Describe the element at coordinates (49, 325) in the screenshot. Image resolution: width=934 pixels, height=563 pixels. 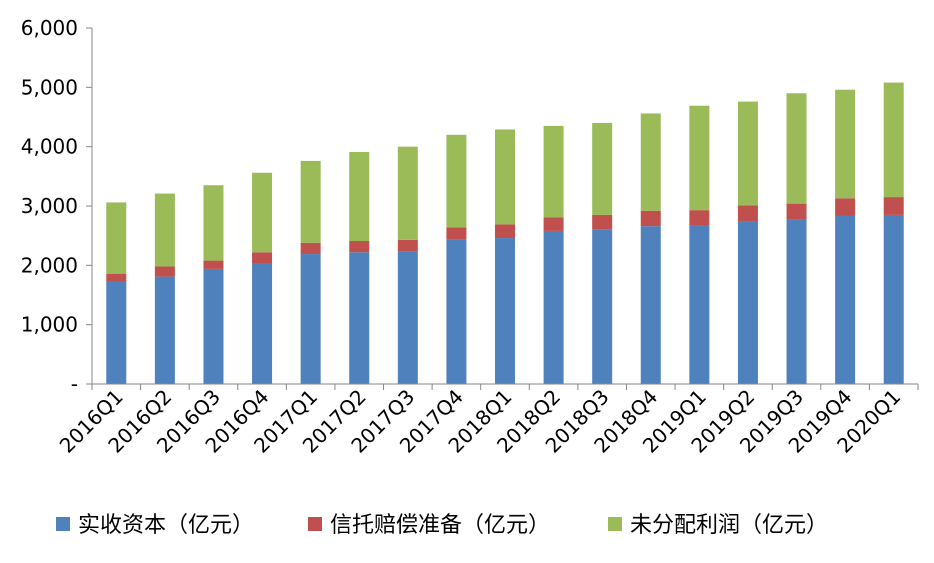
I see `y-tick-label: 1,000` at that location.